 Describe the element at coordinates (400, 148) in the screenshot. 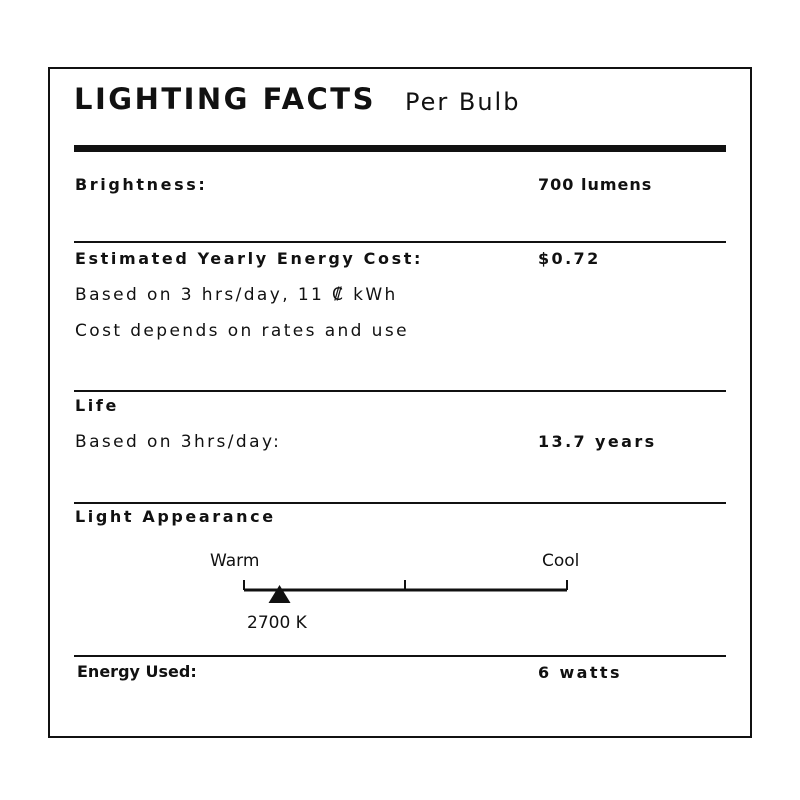

I see `header-divider` at that location.